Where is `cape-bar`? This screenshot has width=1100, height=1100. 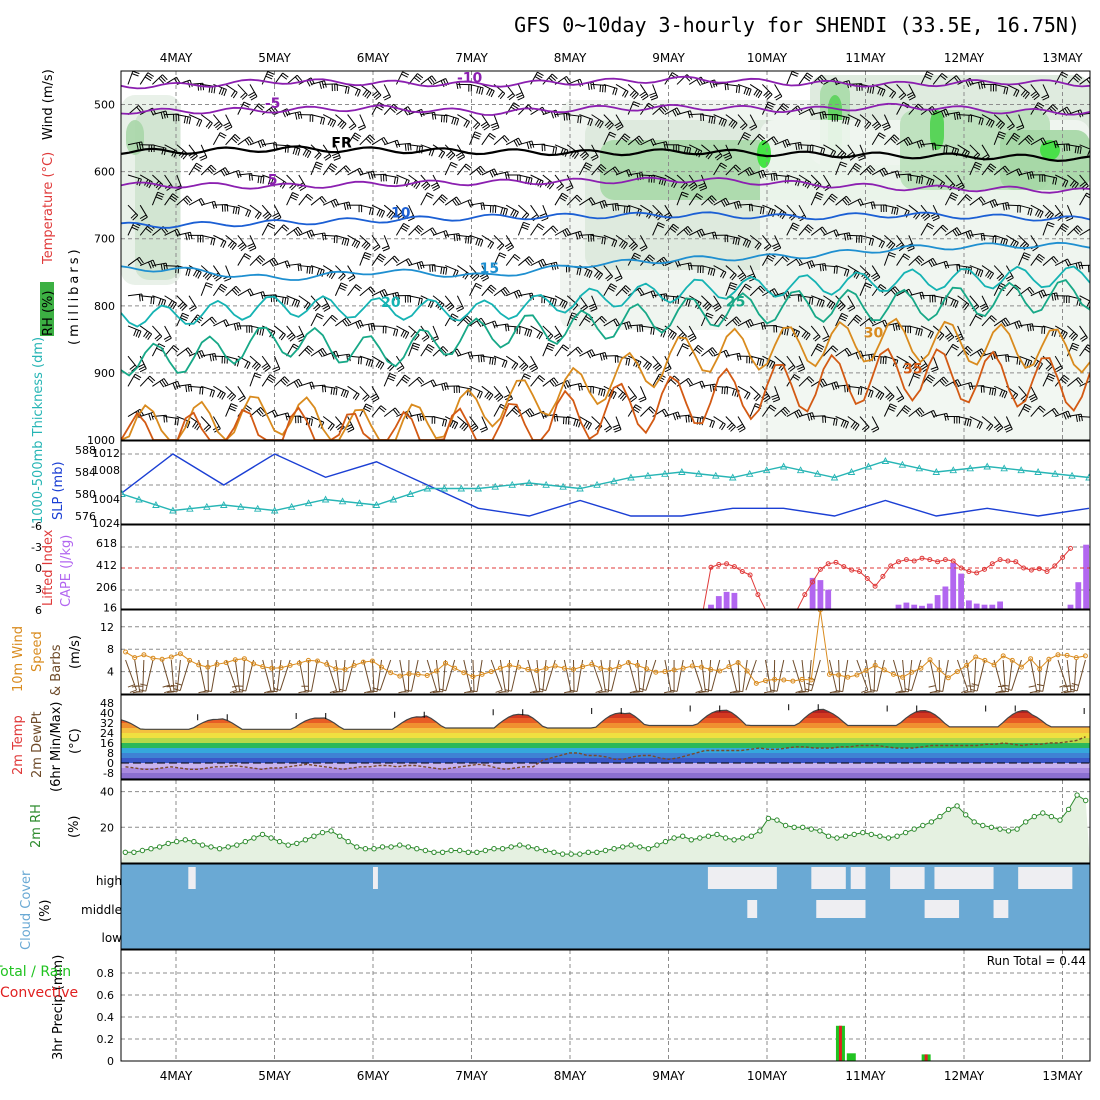 cape-bar is located at coordinates (976, 606).